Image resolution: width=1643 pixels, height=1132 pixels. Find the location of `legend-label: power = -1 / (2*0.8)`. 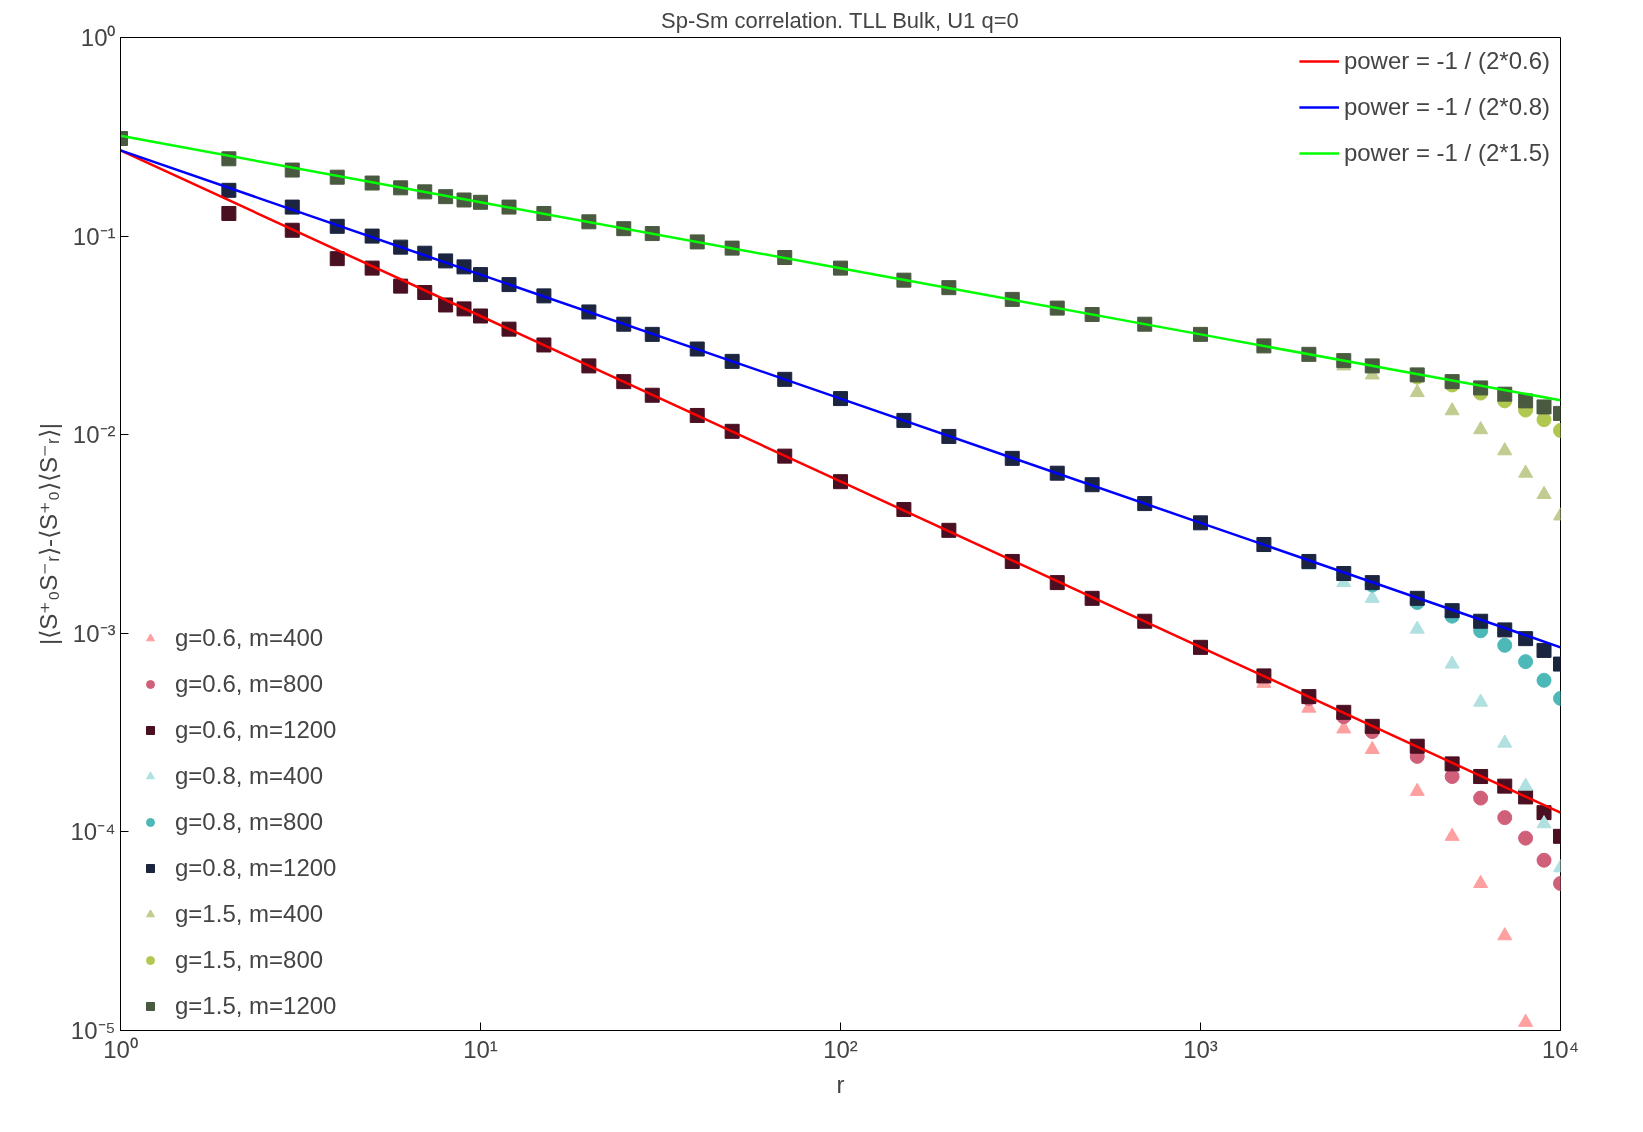

legend-label: power = -1 / (2*0.8) is located at coordinates (1446, 107).